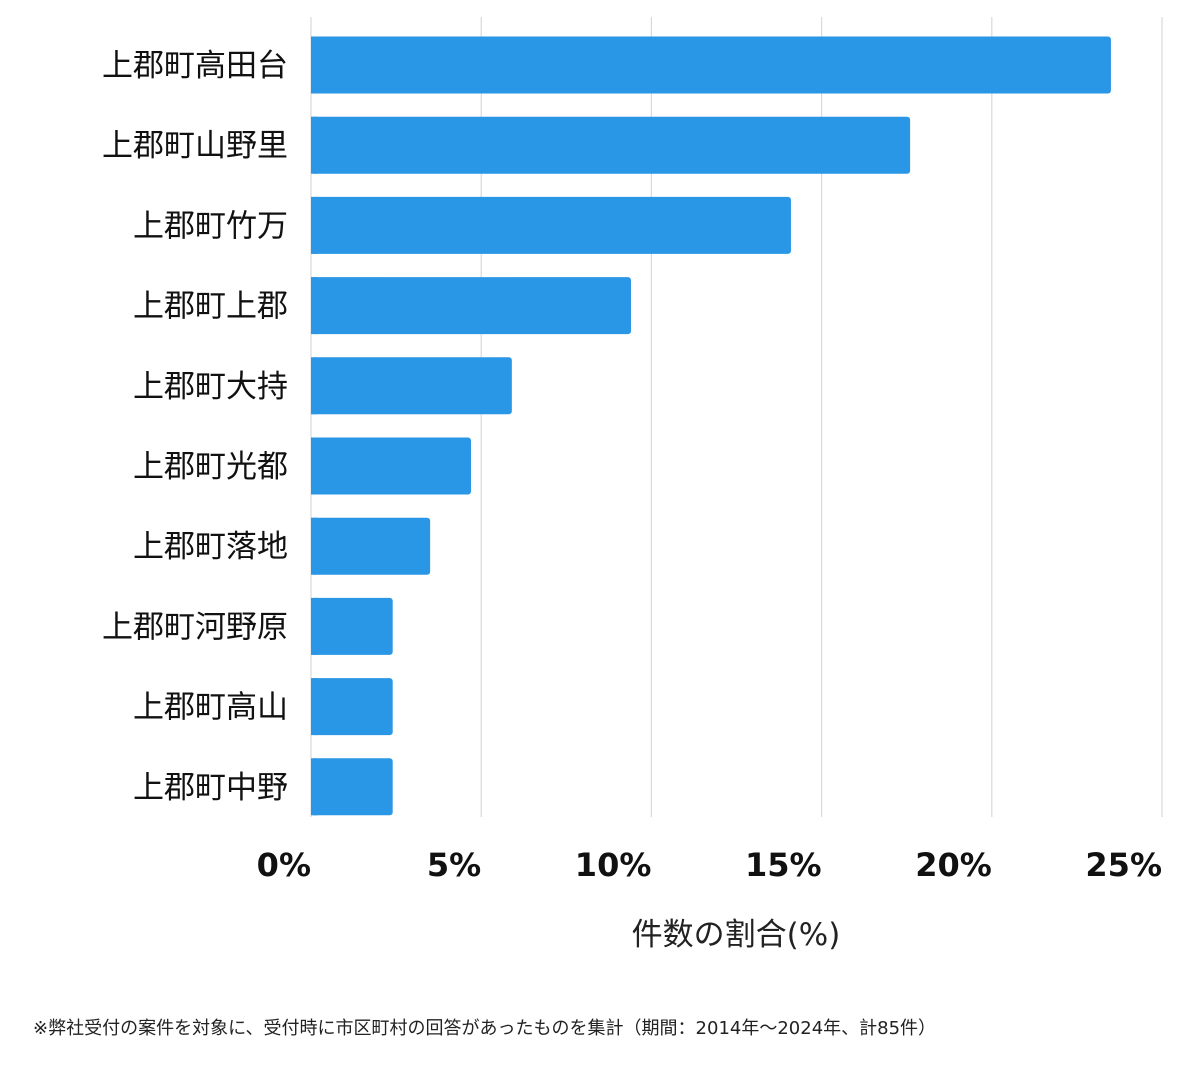  Describe the element at coordinates (195, 627) in the screenshot. I see `category-label: 上郡町河野原` at that location.